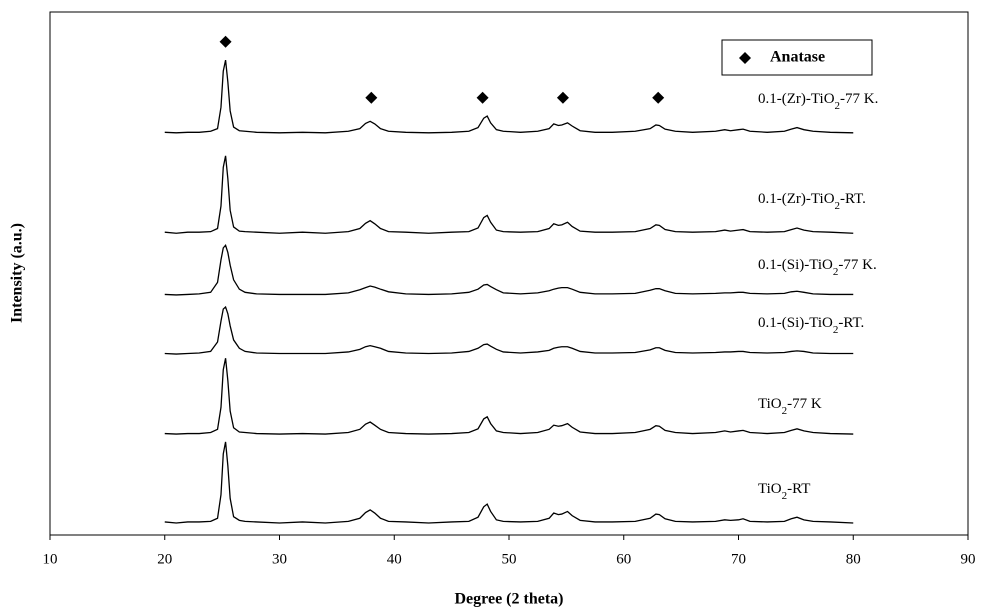 This screenshot has height=611, width=981. What do you see at coordinates (745, 58) in the screenshot?
I see `legend-symbol` at bounding box center [745, 58].